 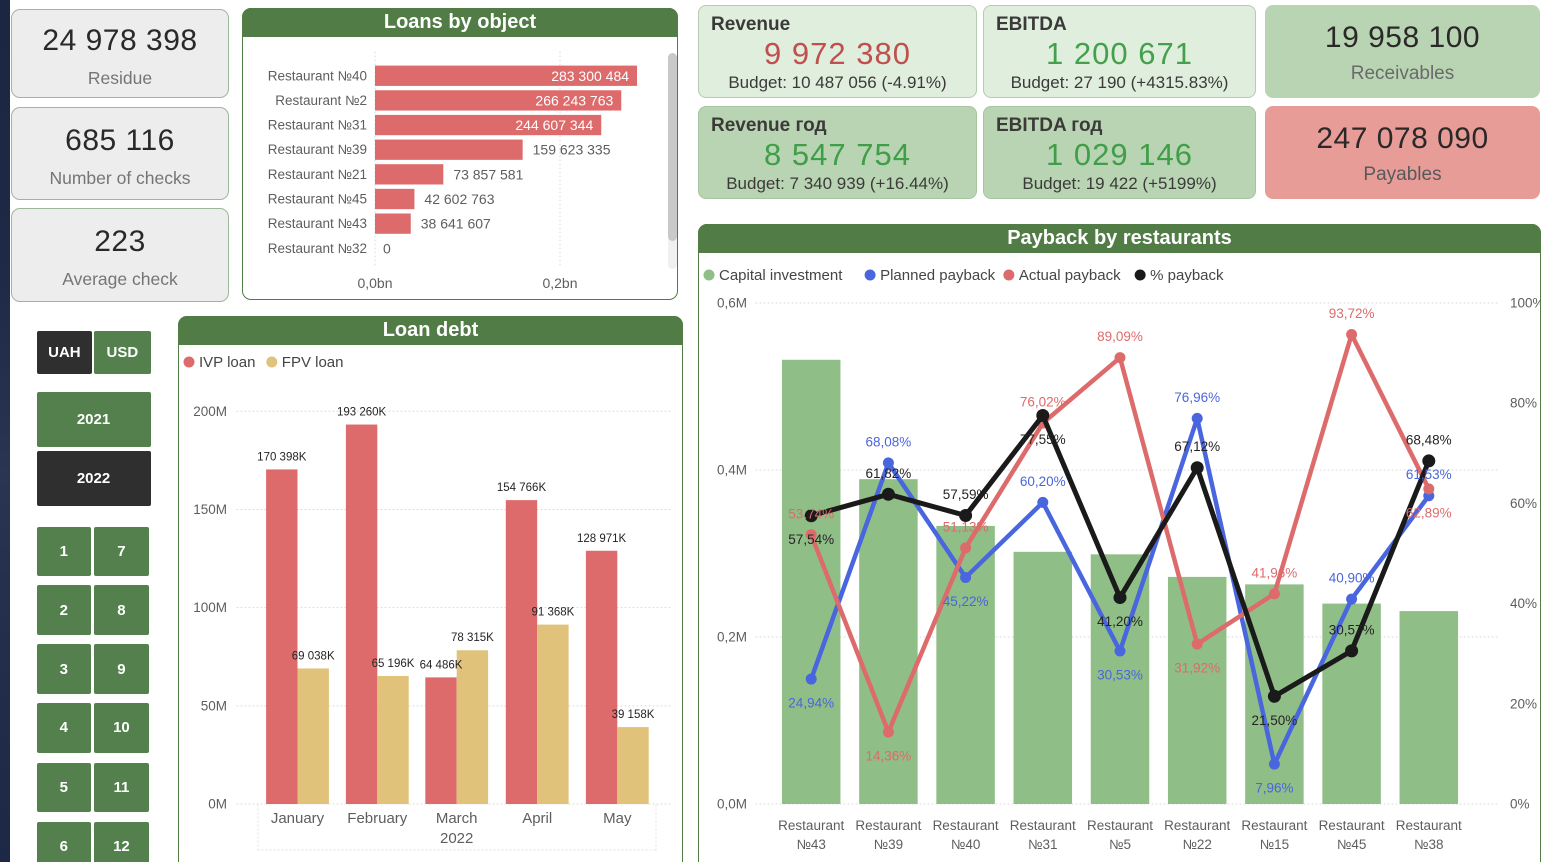 I want to click on payback-title: Payback by restaurants, so click(x=1119, y=238).